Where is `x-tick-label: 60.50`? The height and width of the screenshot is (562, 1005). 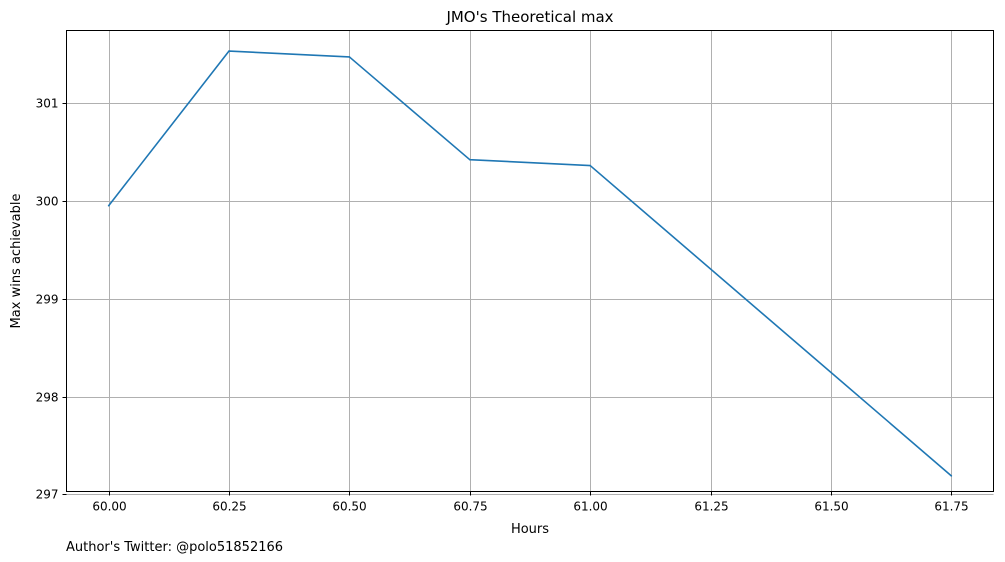
x-tick-label: 60.50 is located at coordinates (349, 507).